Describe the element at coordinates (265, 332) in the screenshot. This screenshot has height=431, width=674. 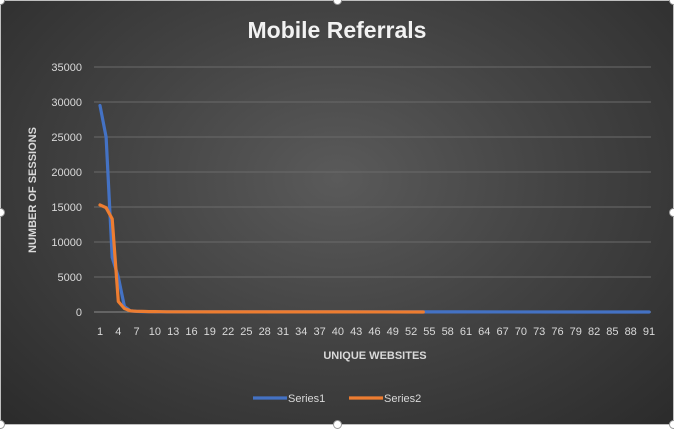
I see `x-tick-label: 28` at that location.